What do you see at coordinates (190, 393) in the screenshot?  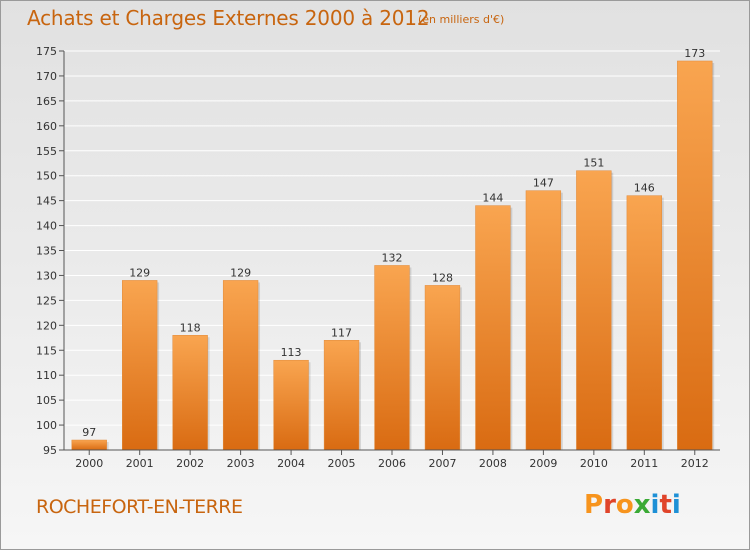 I see `bar-2002` at bounding box center [190, 393].